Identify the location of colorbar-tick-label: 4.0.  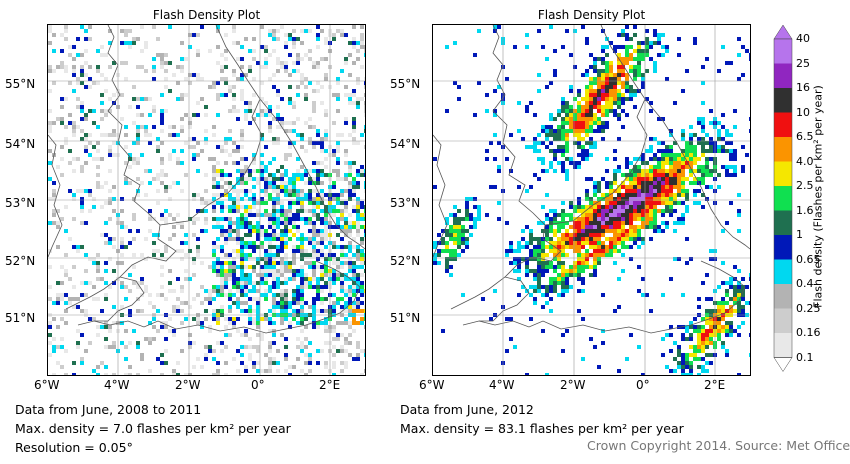
(805, 161).